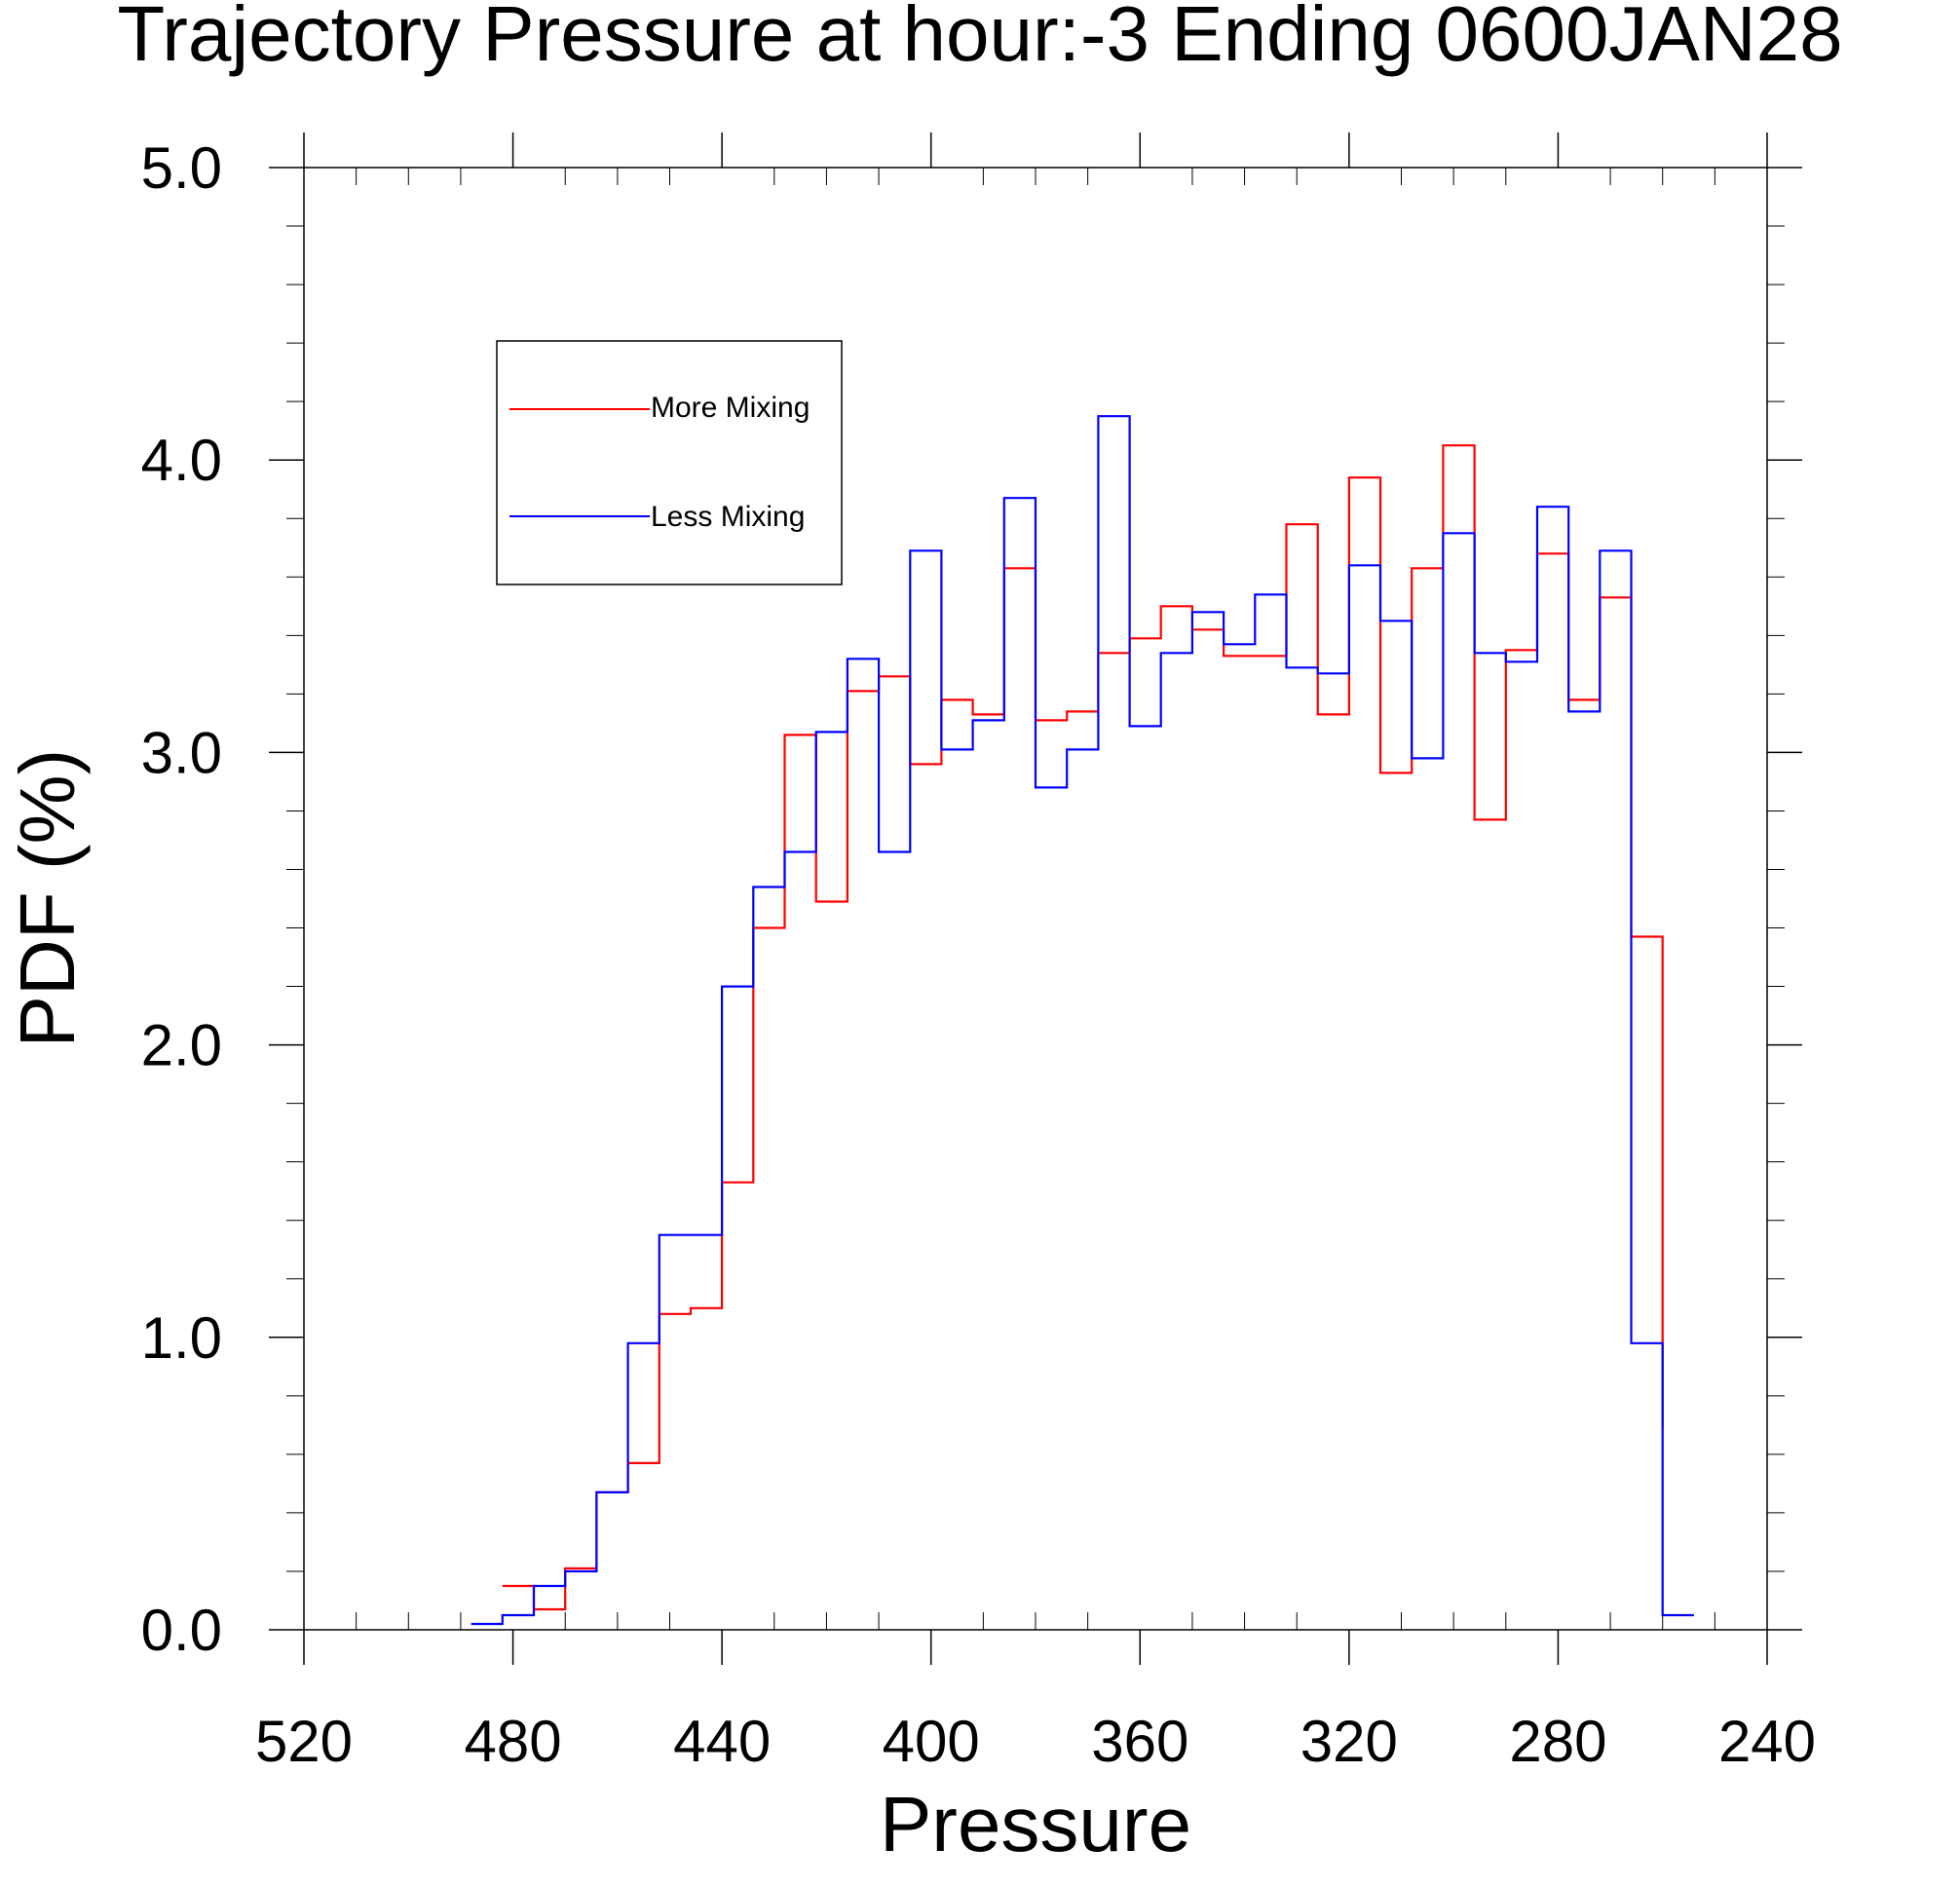 The height and width of the screenshot is (1886, 1960). What do you see at coordinates (48, 898) in the screenshot?
I see `y-axis-title: PDF (%)` at bounding box center [48, 898].